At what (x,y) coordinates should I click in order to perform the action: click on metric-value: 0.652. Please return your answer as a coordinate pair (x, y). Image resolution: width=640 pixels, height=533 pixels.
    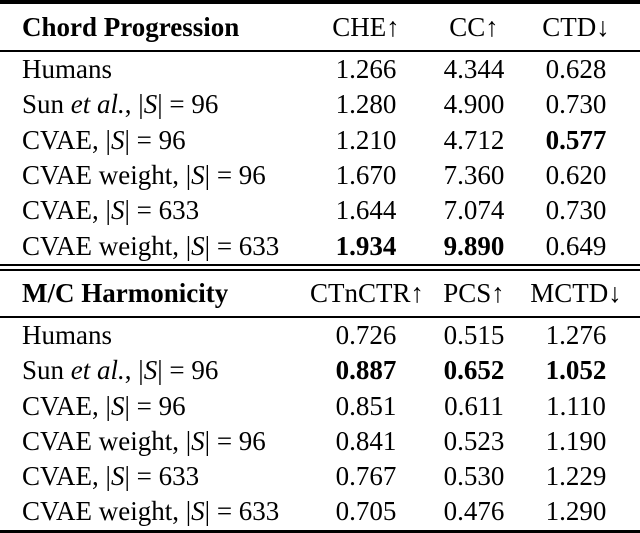
    Looking at the image, I should click on (474, 370).